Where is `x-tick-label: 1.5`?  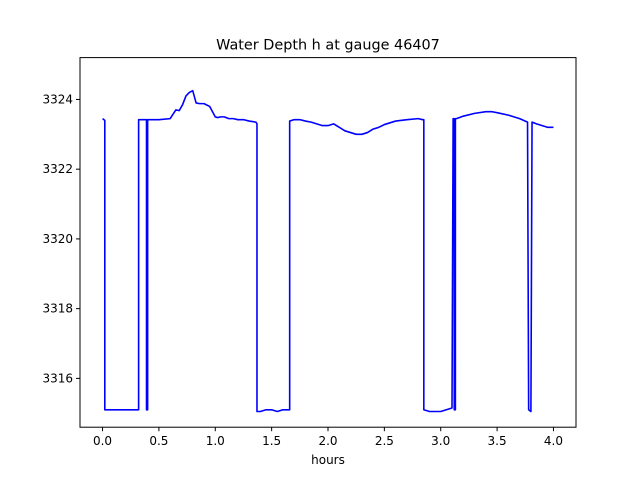
x-tick-label: 1.5 is located at coordinates (271, 441).